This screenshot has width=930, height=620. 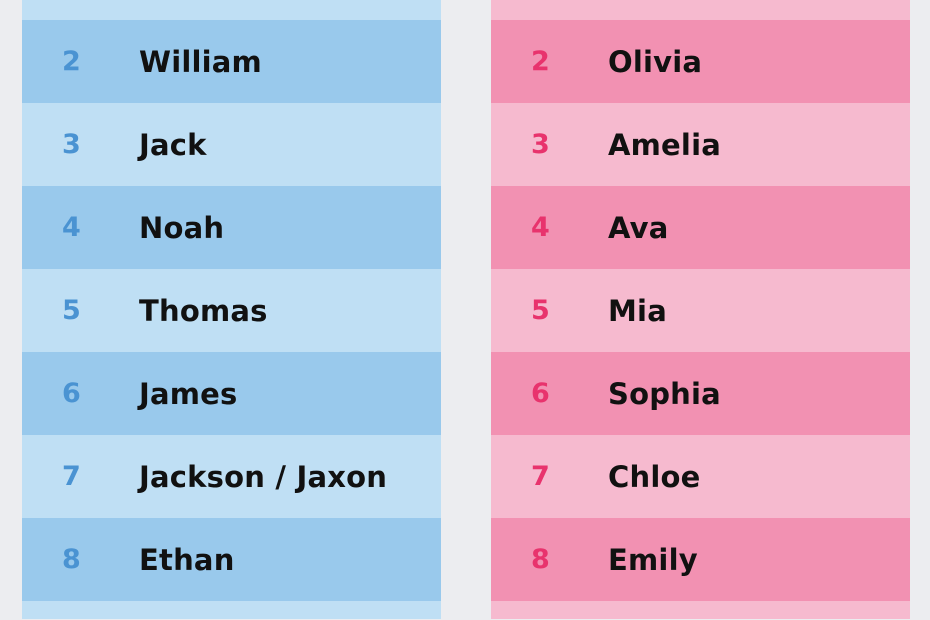 What do you see at coordinates (231, 227) in the screenshot?
I see `boys-row: 4 Noah` at bounding box center [231, 227].